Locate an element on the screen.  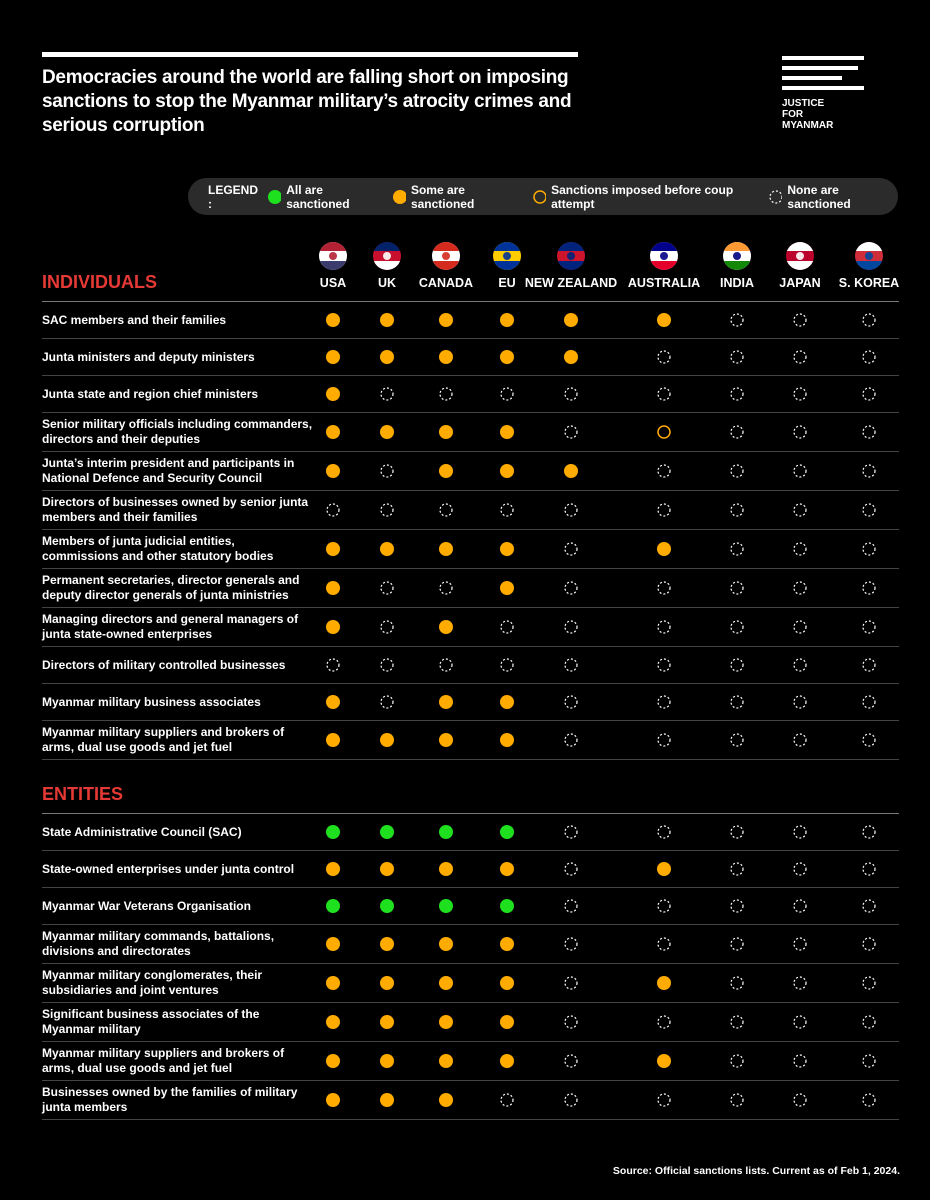
country-header: CANADA is located at coordinates (446, 266).